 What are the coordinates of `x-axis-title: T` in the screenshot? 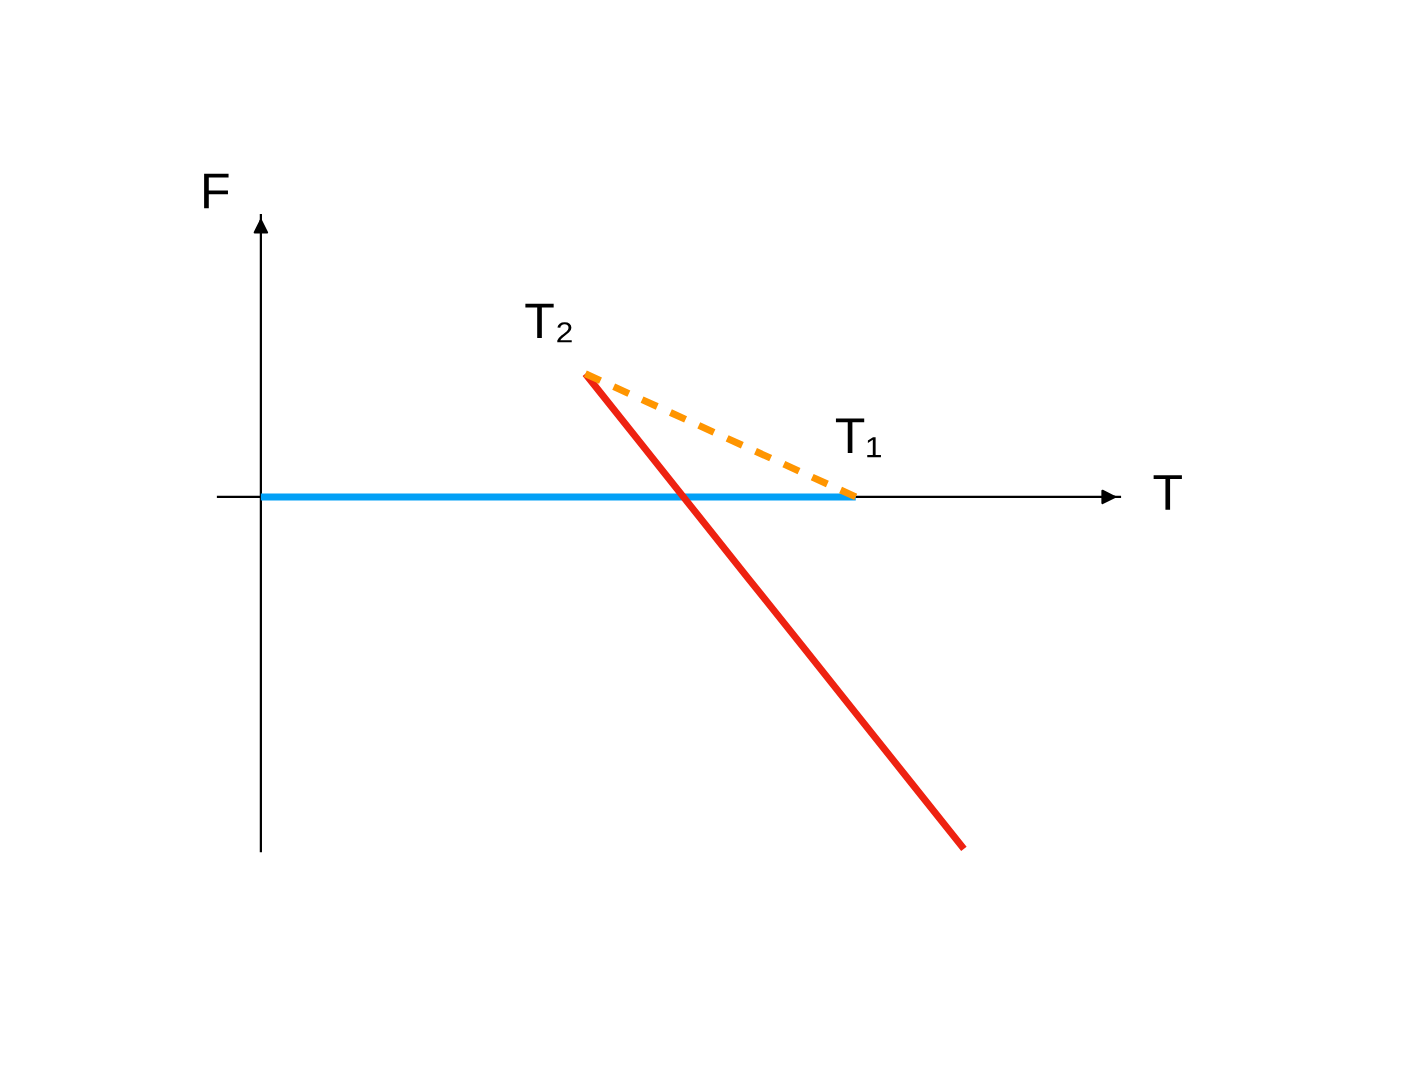 It's located at (1167, 492).